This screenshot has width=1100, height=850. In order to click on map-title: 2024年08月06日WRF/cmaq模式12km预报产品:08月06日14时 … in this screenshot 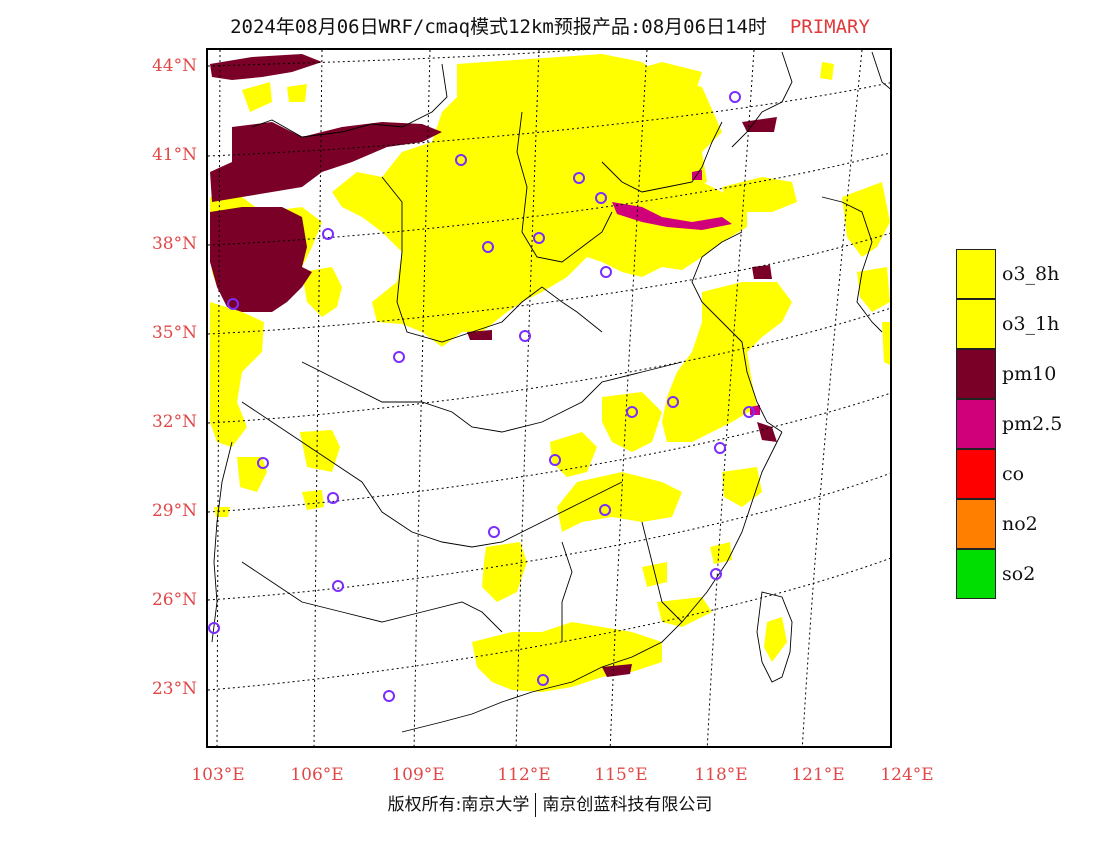, I will do `click(550, 25)`.